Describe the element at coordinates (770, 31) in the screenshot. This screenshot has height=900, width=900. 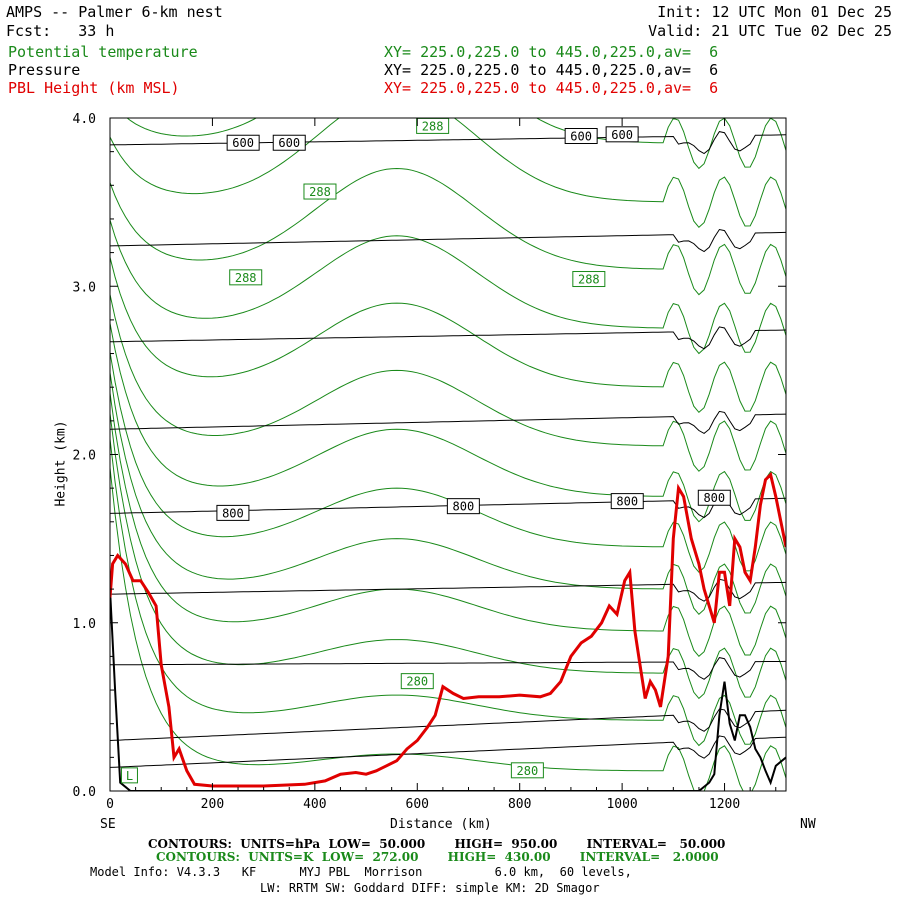
I see `valid-time: Valid: 21 UTC Tue 02 Dec 25` at that location.